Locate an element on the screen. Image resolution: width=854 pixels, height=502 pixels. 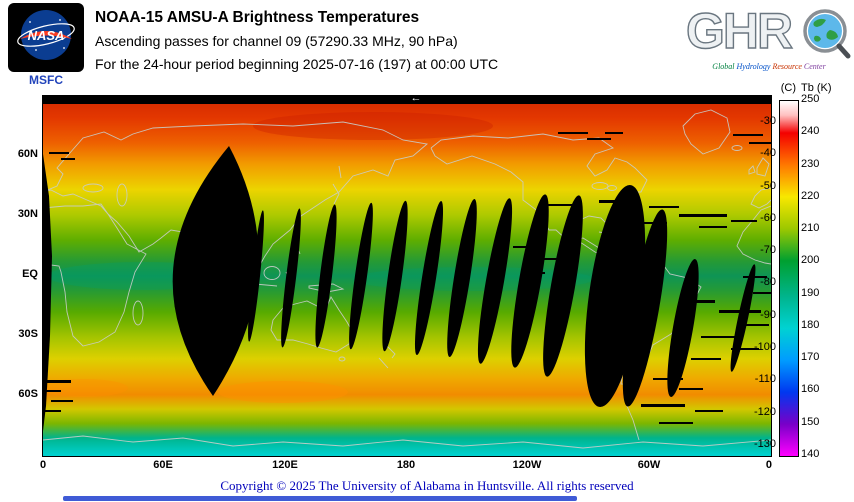
c-tick: -60 is located at coordinates (768, 218).